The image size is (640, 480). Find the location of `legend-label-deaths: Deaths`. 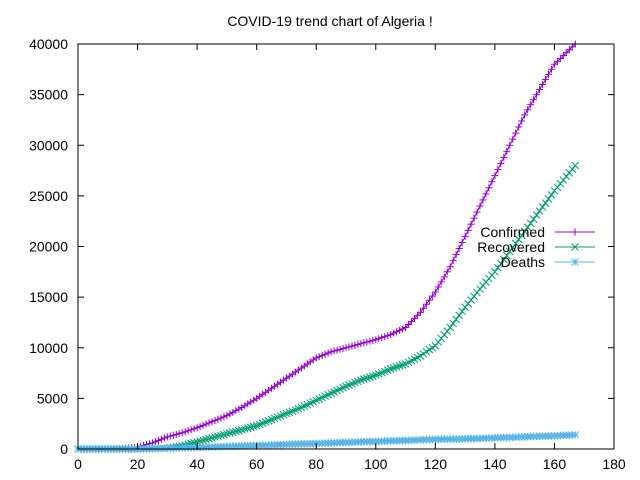

legend-label-deaths: Deaths is located at coordinates (523, 262).